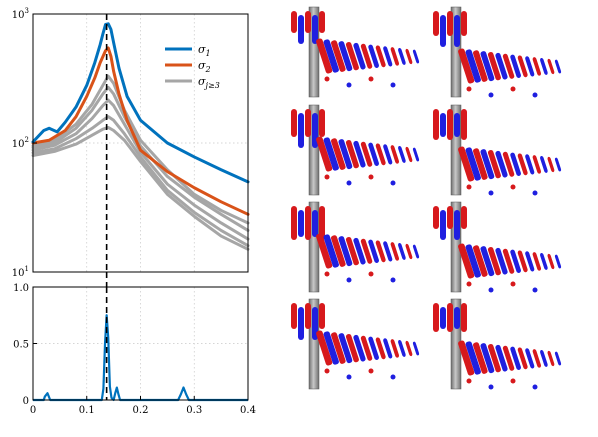 The width and height of the screenshot is (598, 437). I want to click on wake-structures, so click(368, 355).